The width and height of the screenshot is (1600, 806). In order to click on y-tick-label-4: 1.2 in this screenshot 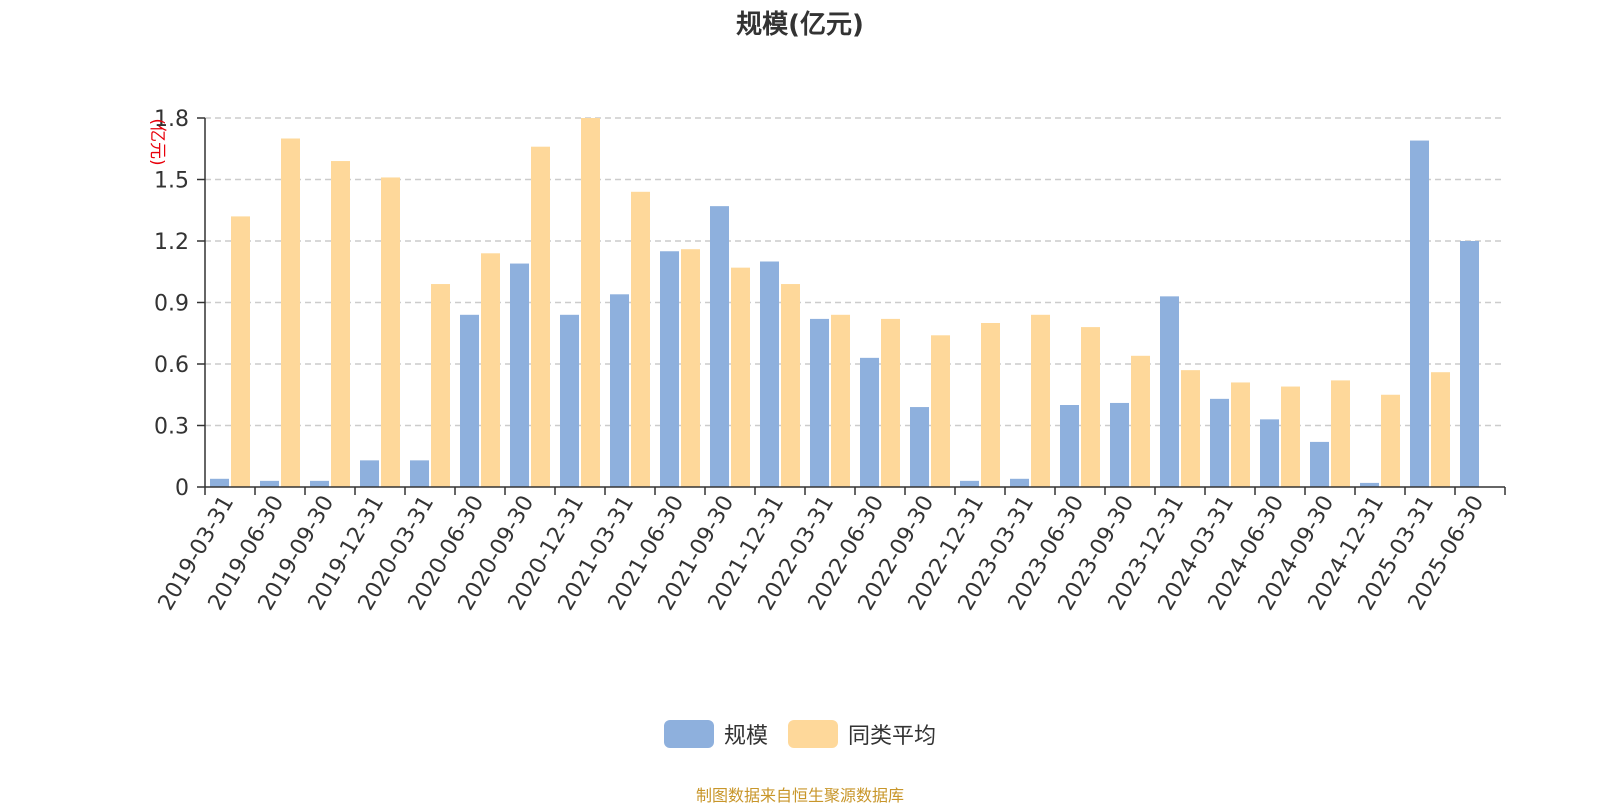, I will do `click(171, 242)`.